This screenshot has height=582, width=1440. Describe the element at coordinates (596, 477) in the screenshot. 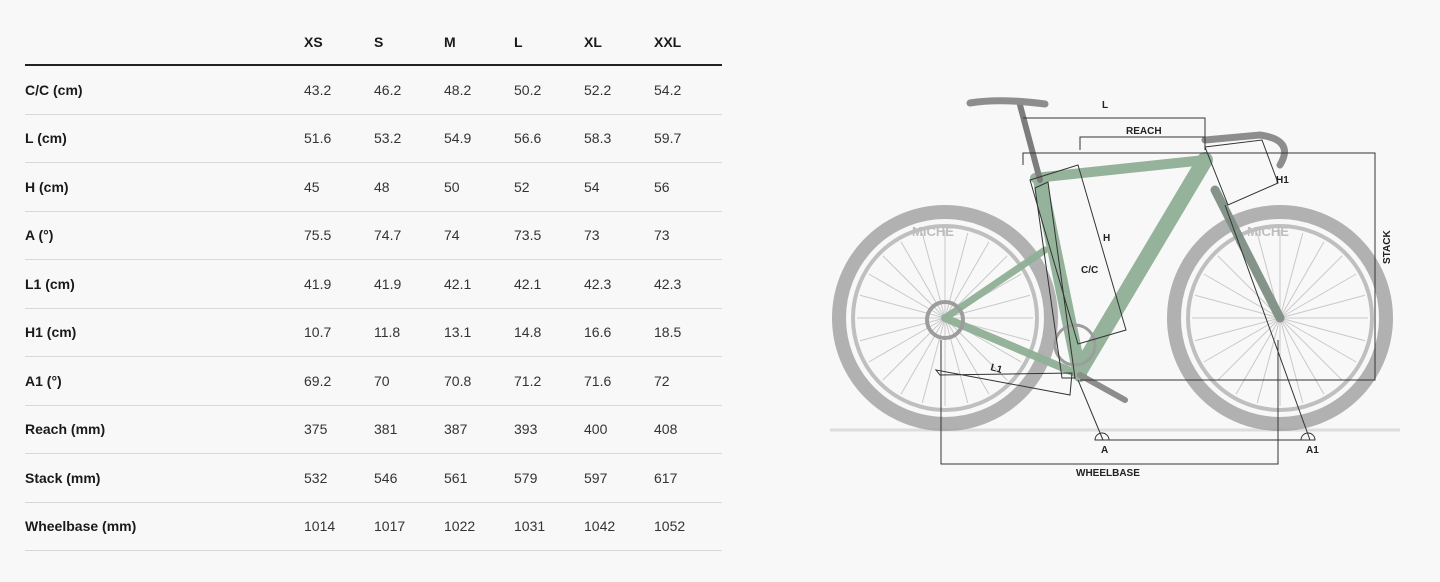

I see `cell-value: 597` at that location.